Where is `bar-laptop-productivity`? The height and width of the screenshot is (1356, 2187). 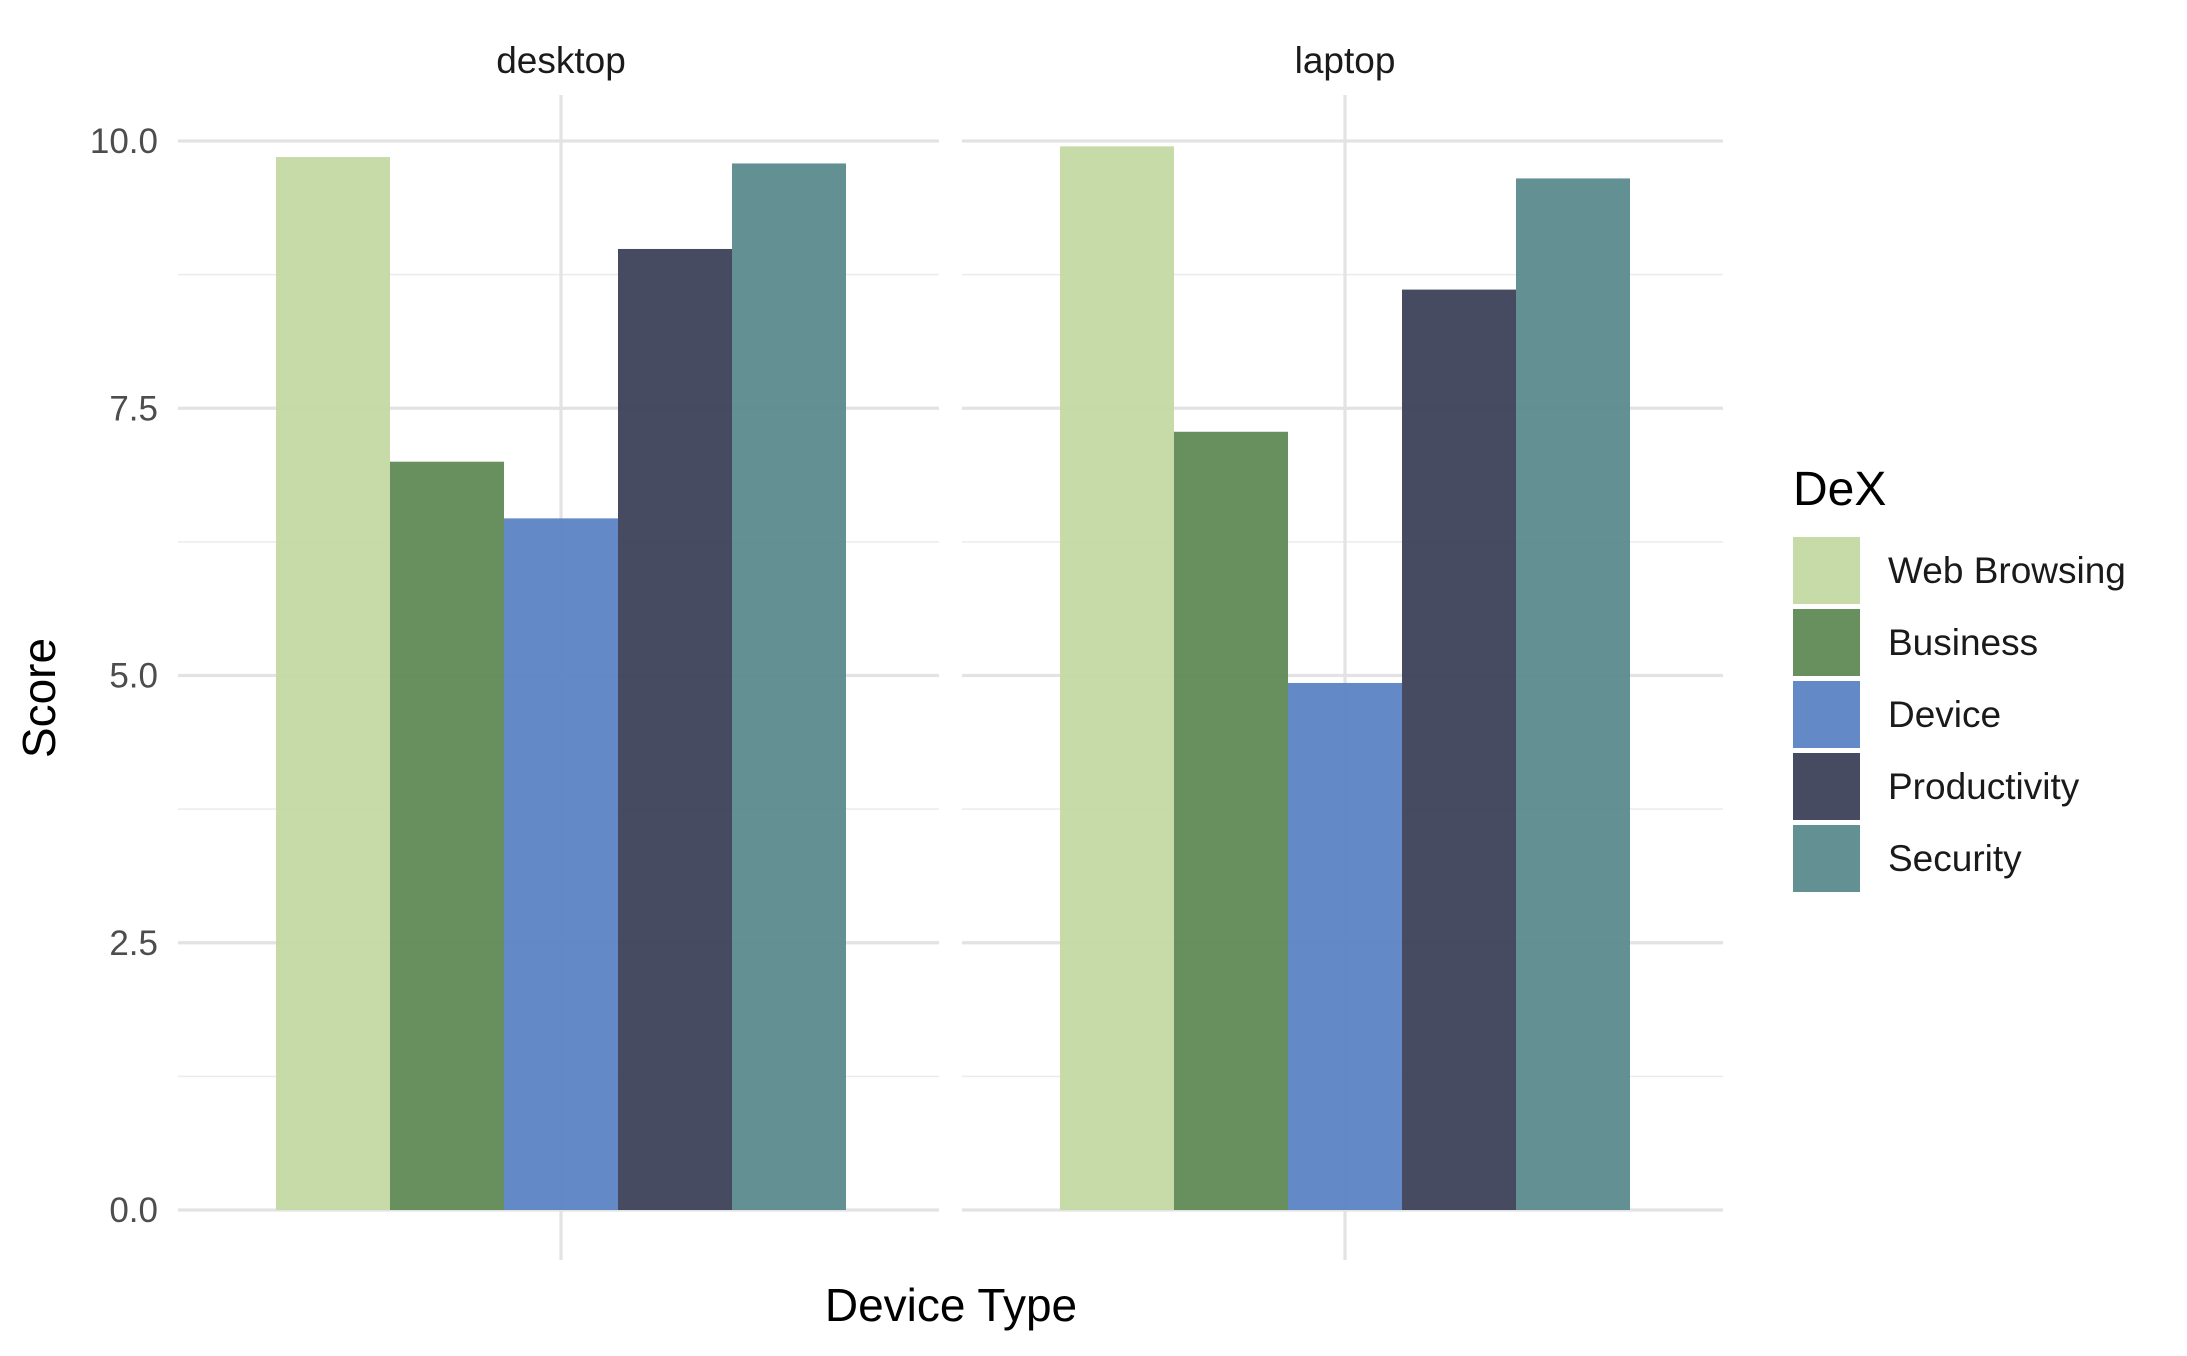 bar-laptop-productivity is located at coordinates (1459, 749).